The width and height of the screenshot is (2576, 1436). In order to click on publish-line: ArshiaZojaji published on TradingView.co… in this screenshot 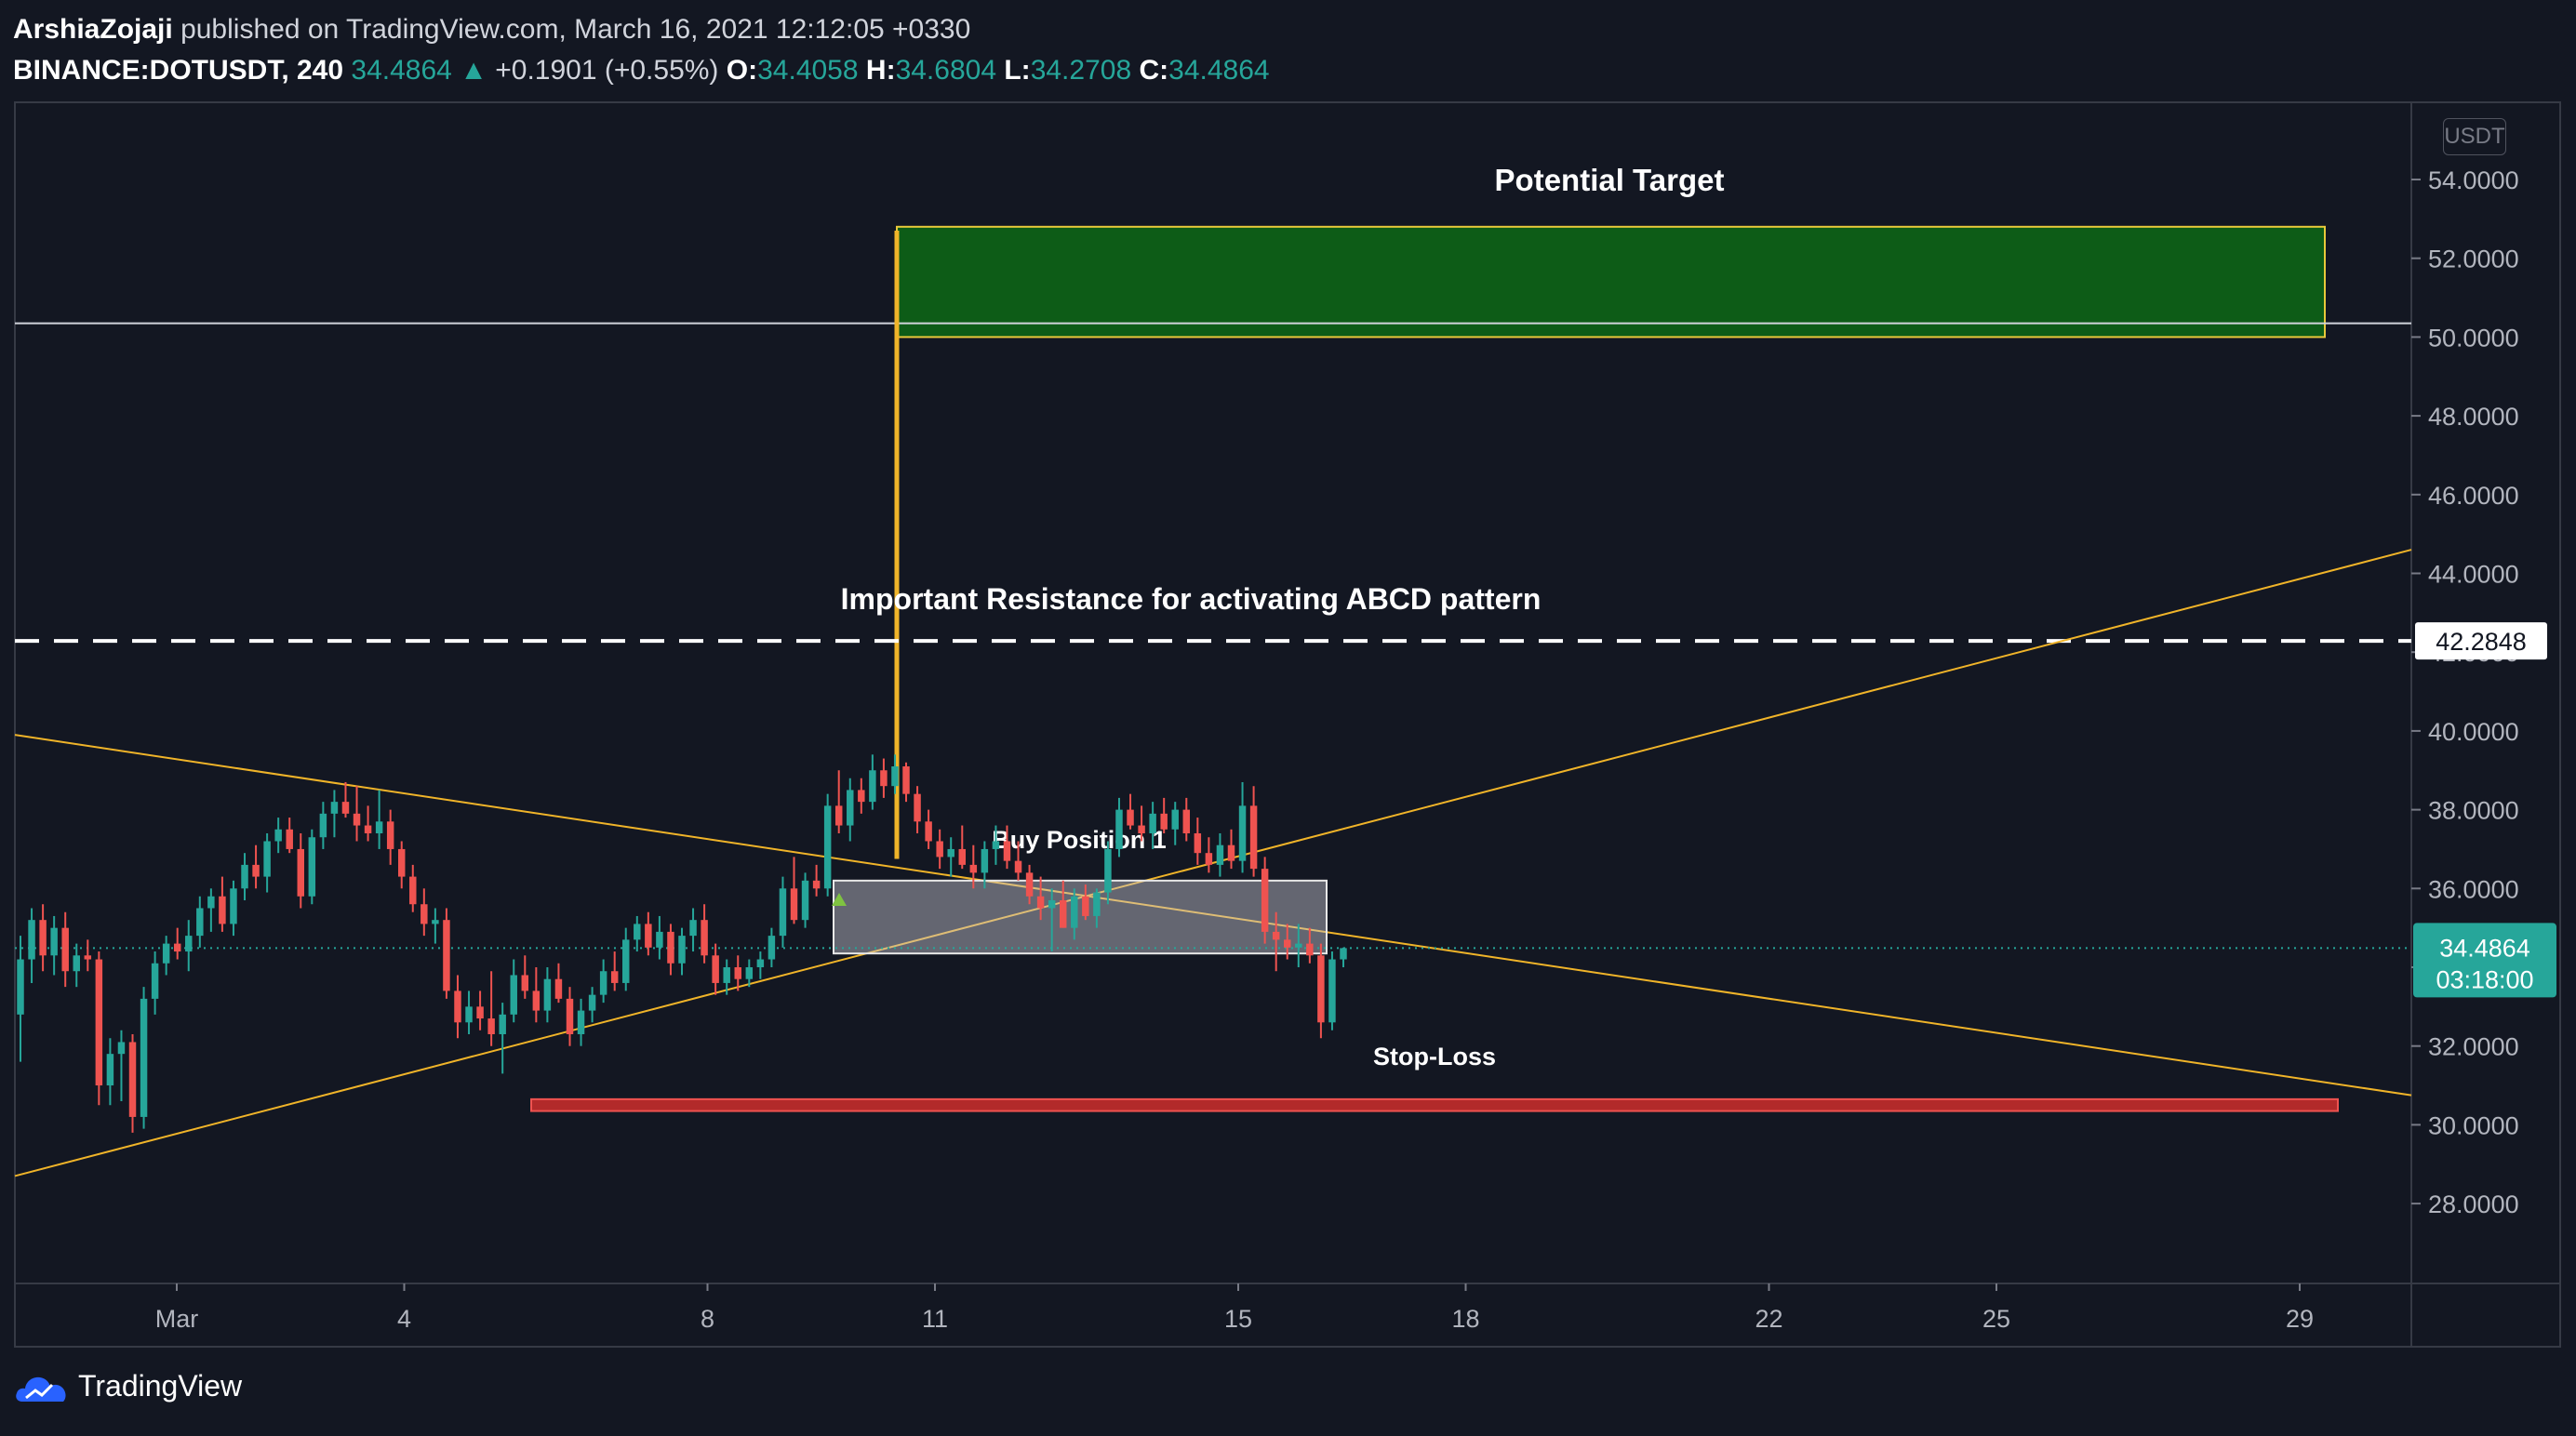, I will do `click(641, 29)`.